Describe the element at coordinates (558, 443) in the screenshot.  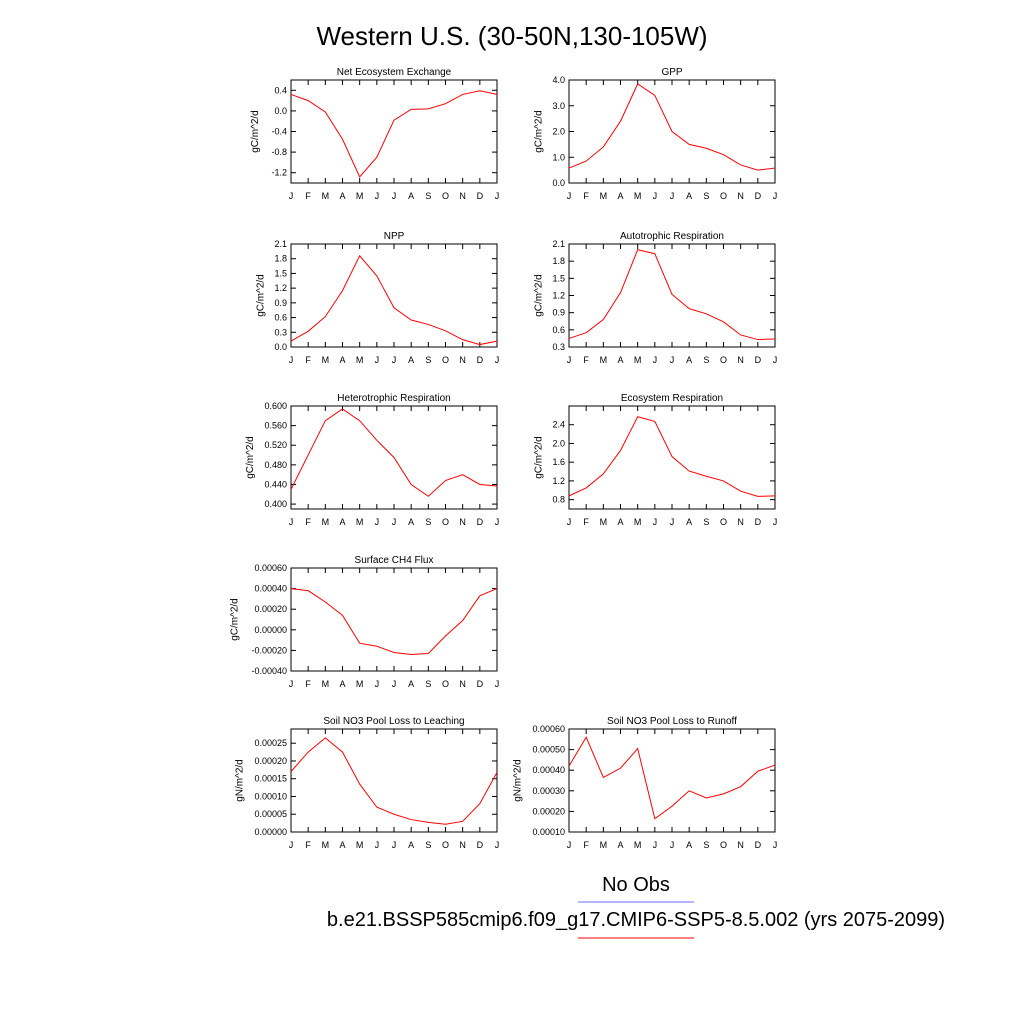
I see `y-tick-label: 2.0` at that location.